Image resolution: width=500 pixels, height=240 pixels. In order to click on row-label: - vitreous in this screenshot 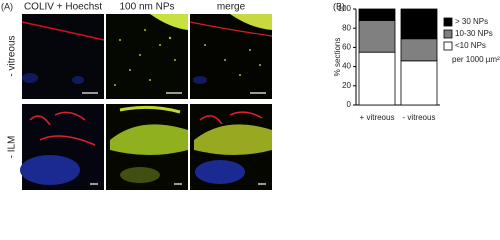, I will do `click(12, 55)`.